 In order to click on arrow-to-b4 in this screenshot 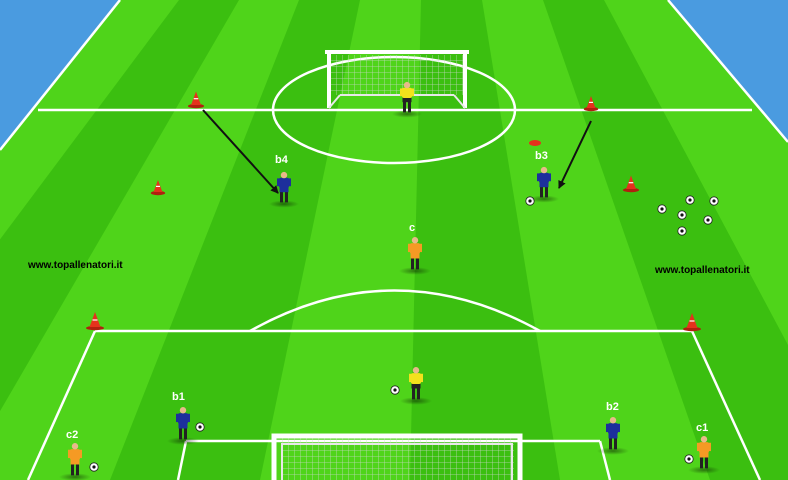, I will do `click(240, 151)`.